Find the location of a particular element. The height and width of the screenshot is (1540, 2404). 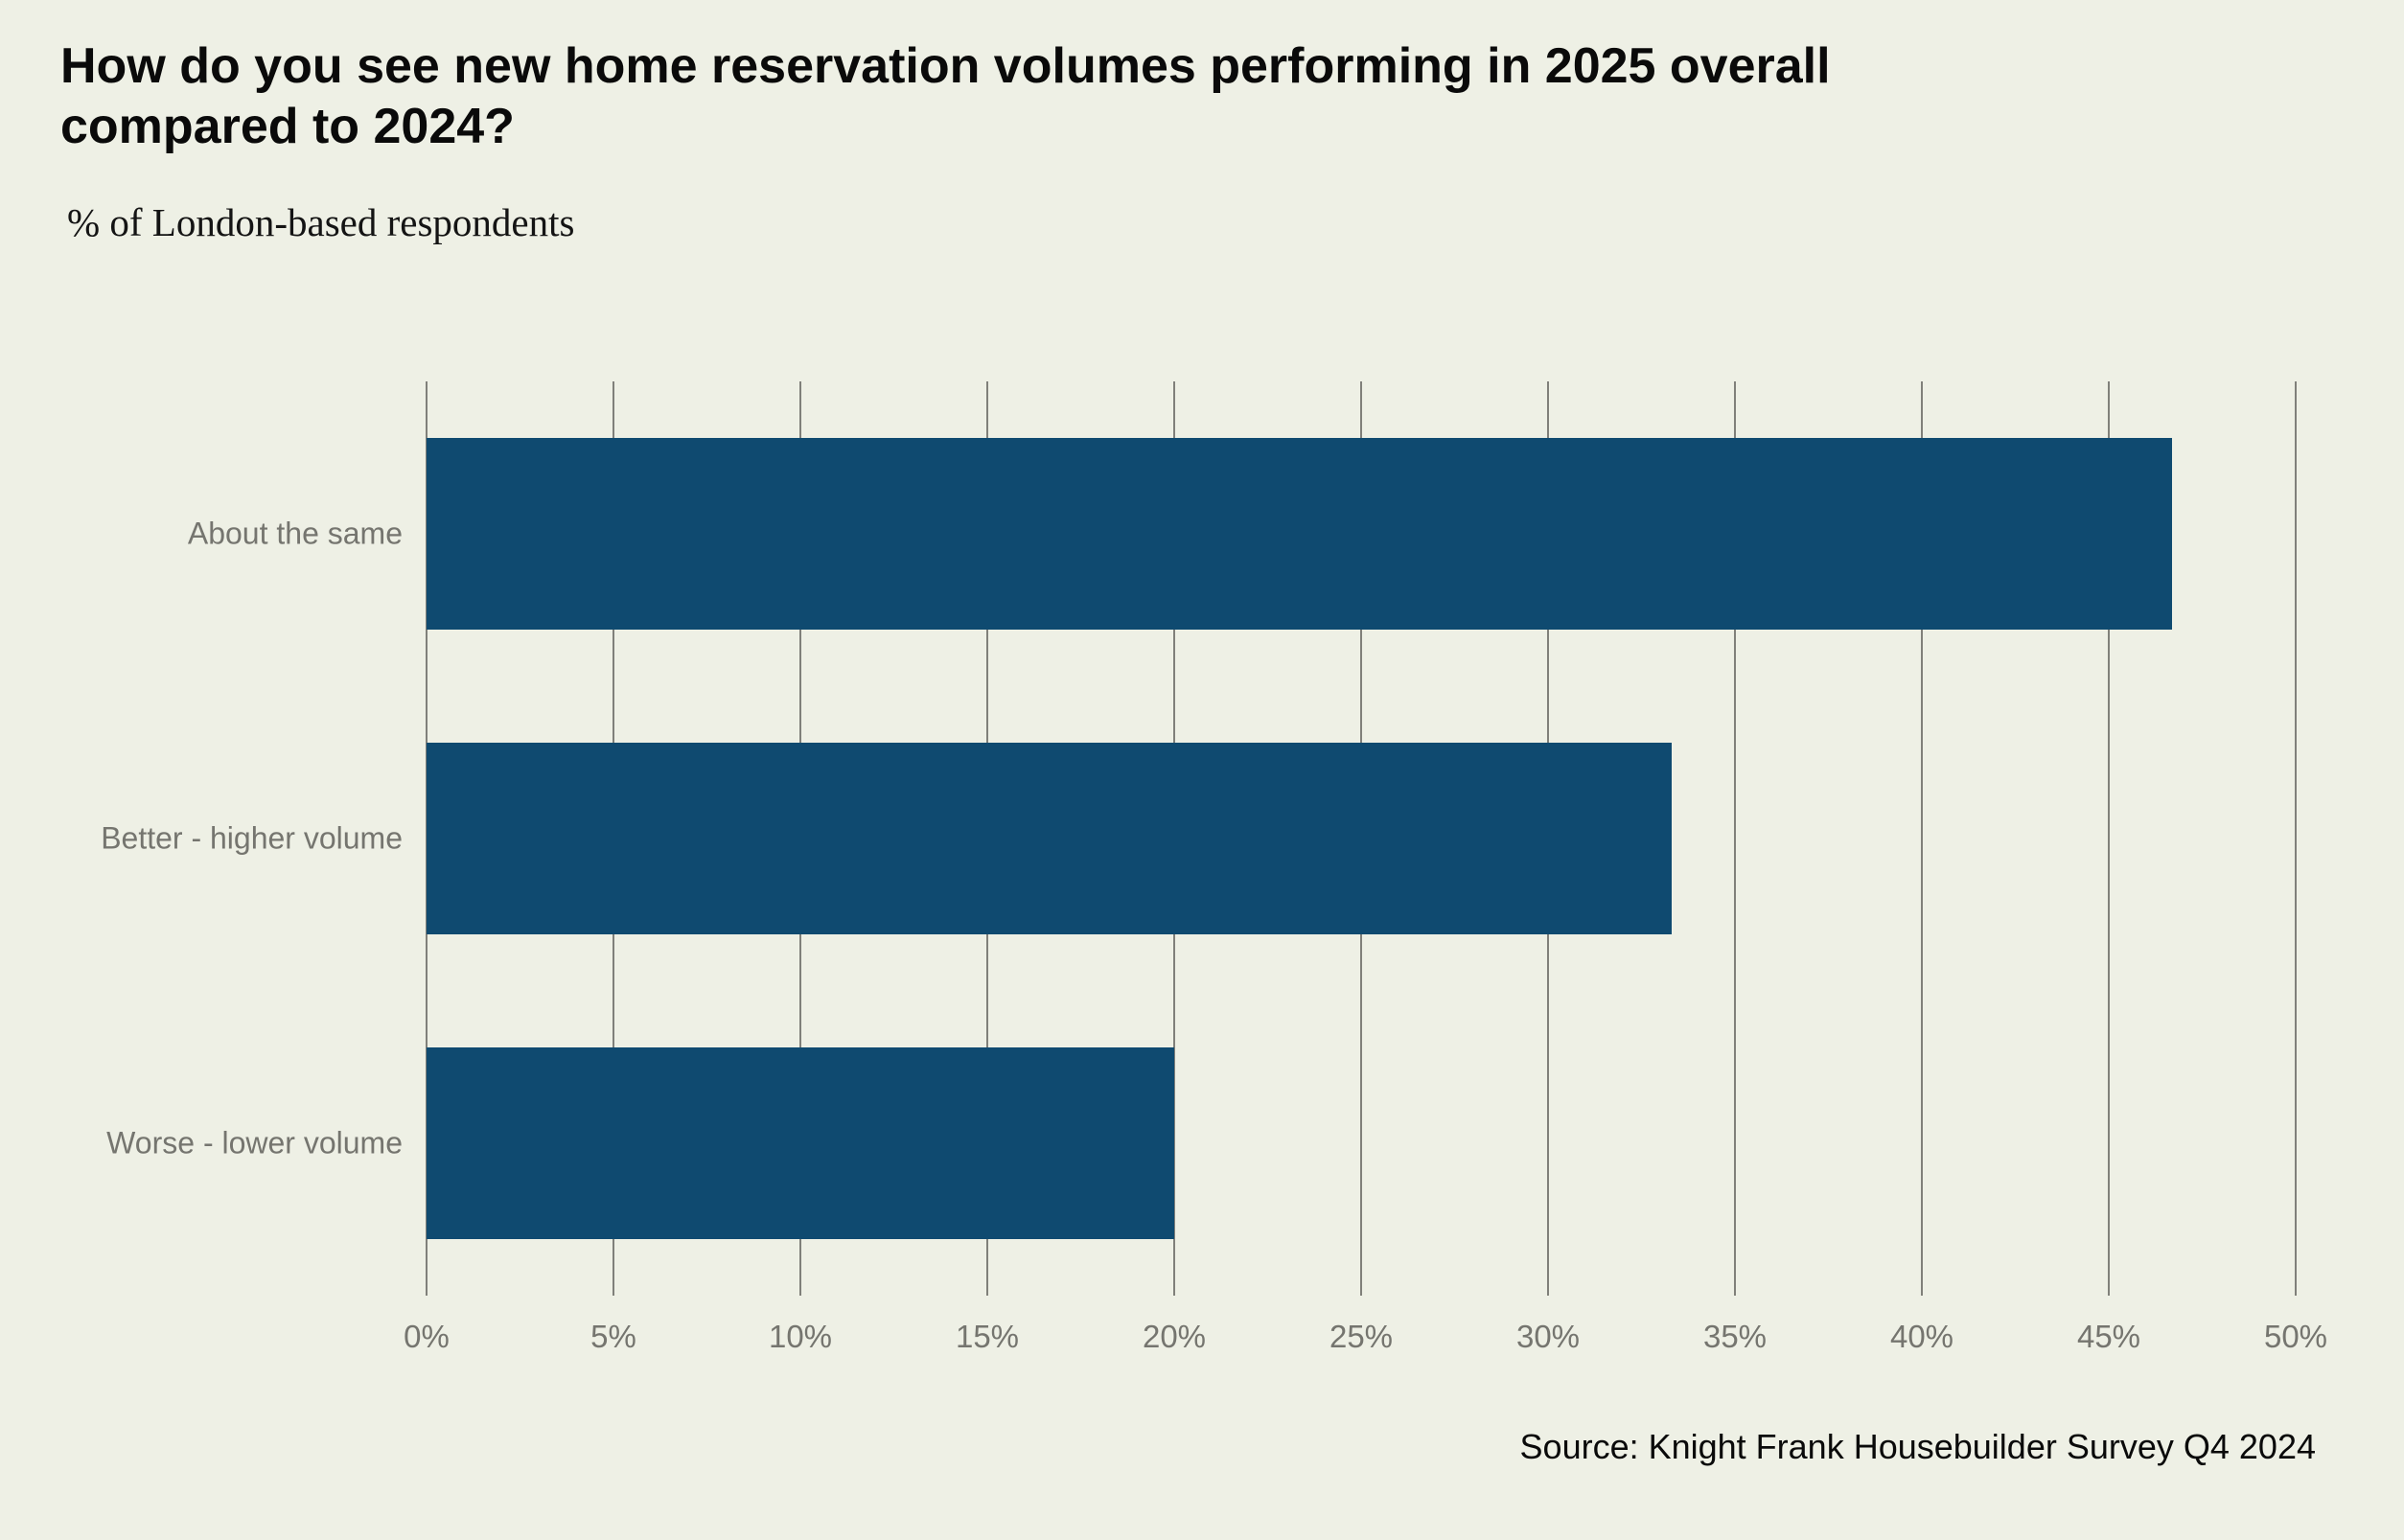

category-label-worse-lower-volume: Worse - lower volume is located at coordinates (254, 1143).